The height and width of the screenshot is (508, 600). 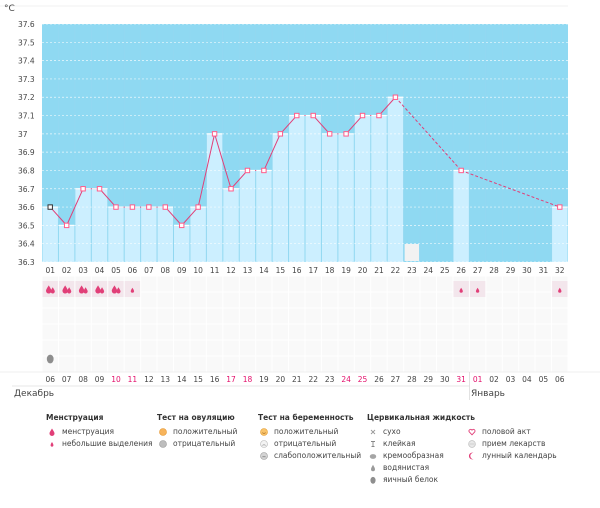 What do you see at coordinates (83, 270) in the screenshot?
I see `cycle-day-label: 03` at bounding box center [83, 270].